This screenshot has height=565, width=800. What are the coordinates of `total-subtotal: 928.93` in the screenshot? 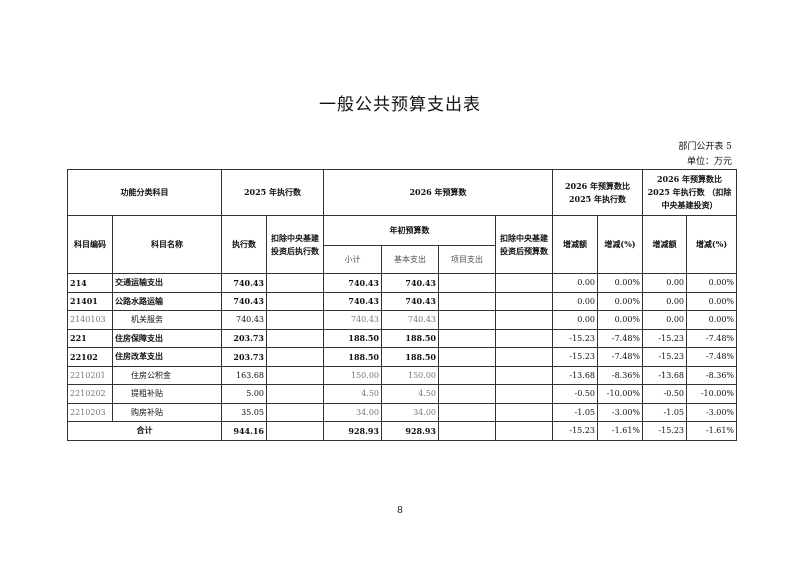 It's located at (352, 431).